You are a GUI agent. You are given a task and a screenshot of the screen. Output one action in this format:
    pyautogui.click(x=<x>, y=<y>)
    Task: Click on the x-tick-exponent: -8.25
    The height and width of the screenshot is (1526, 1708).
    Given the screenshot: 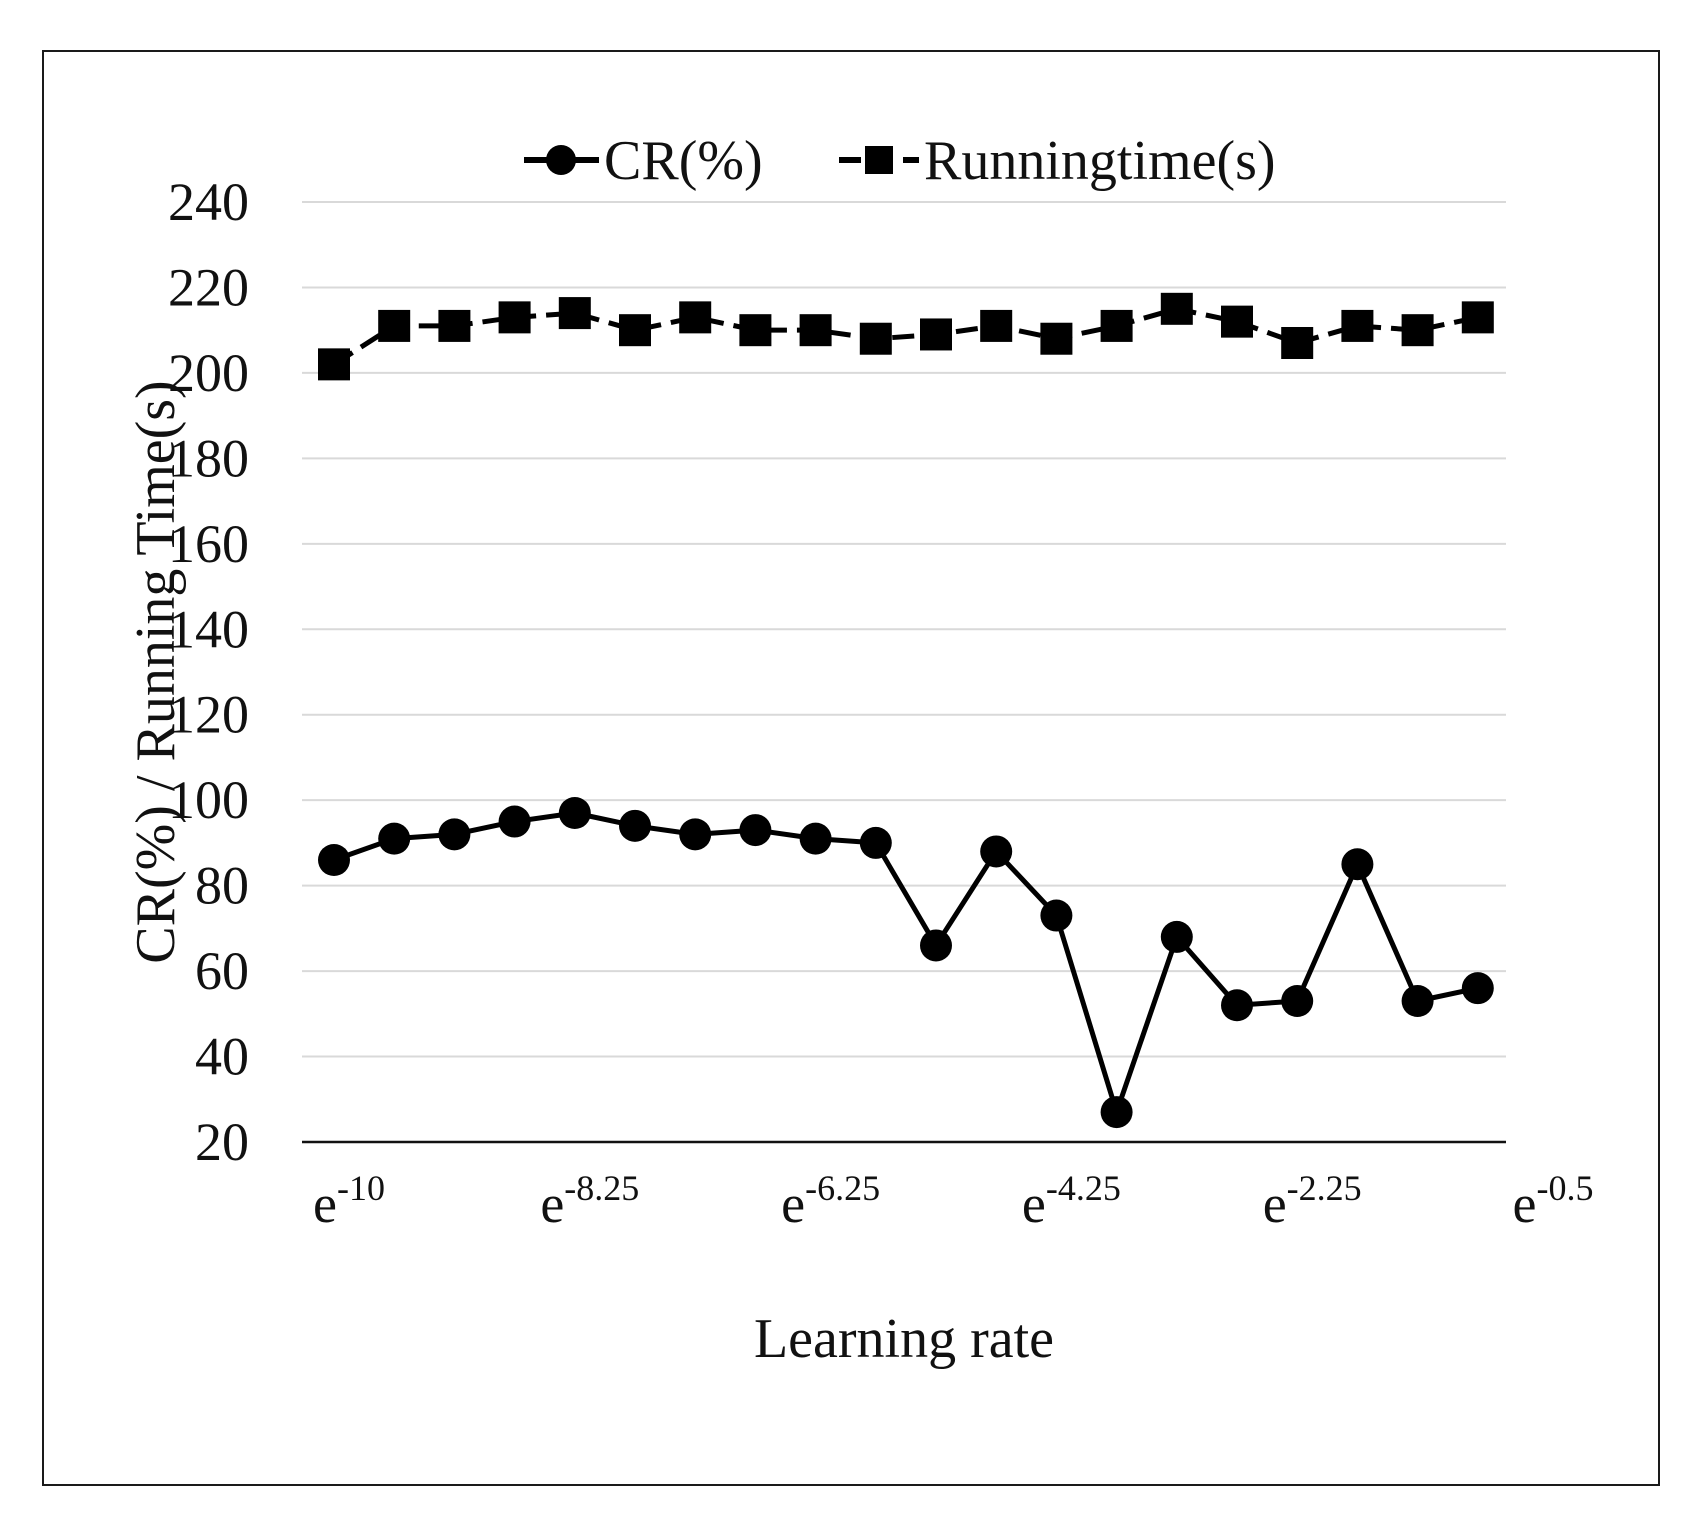 What is the action you would take?
    pyautogui.click(x=601, y=1188)
    